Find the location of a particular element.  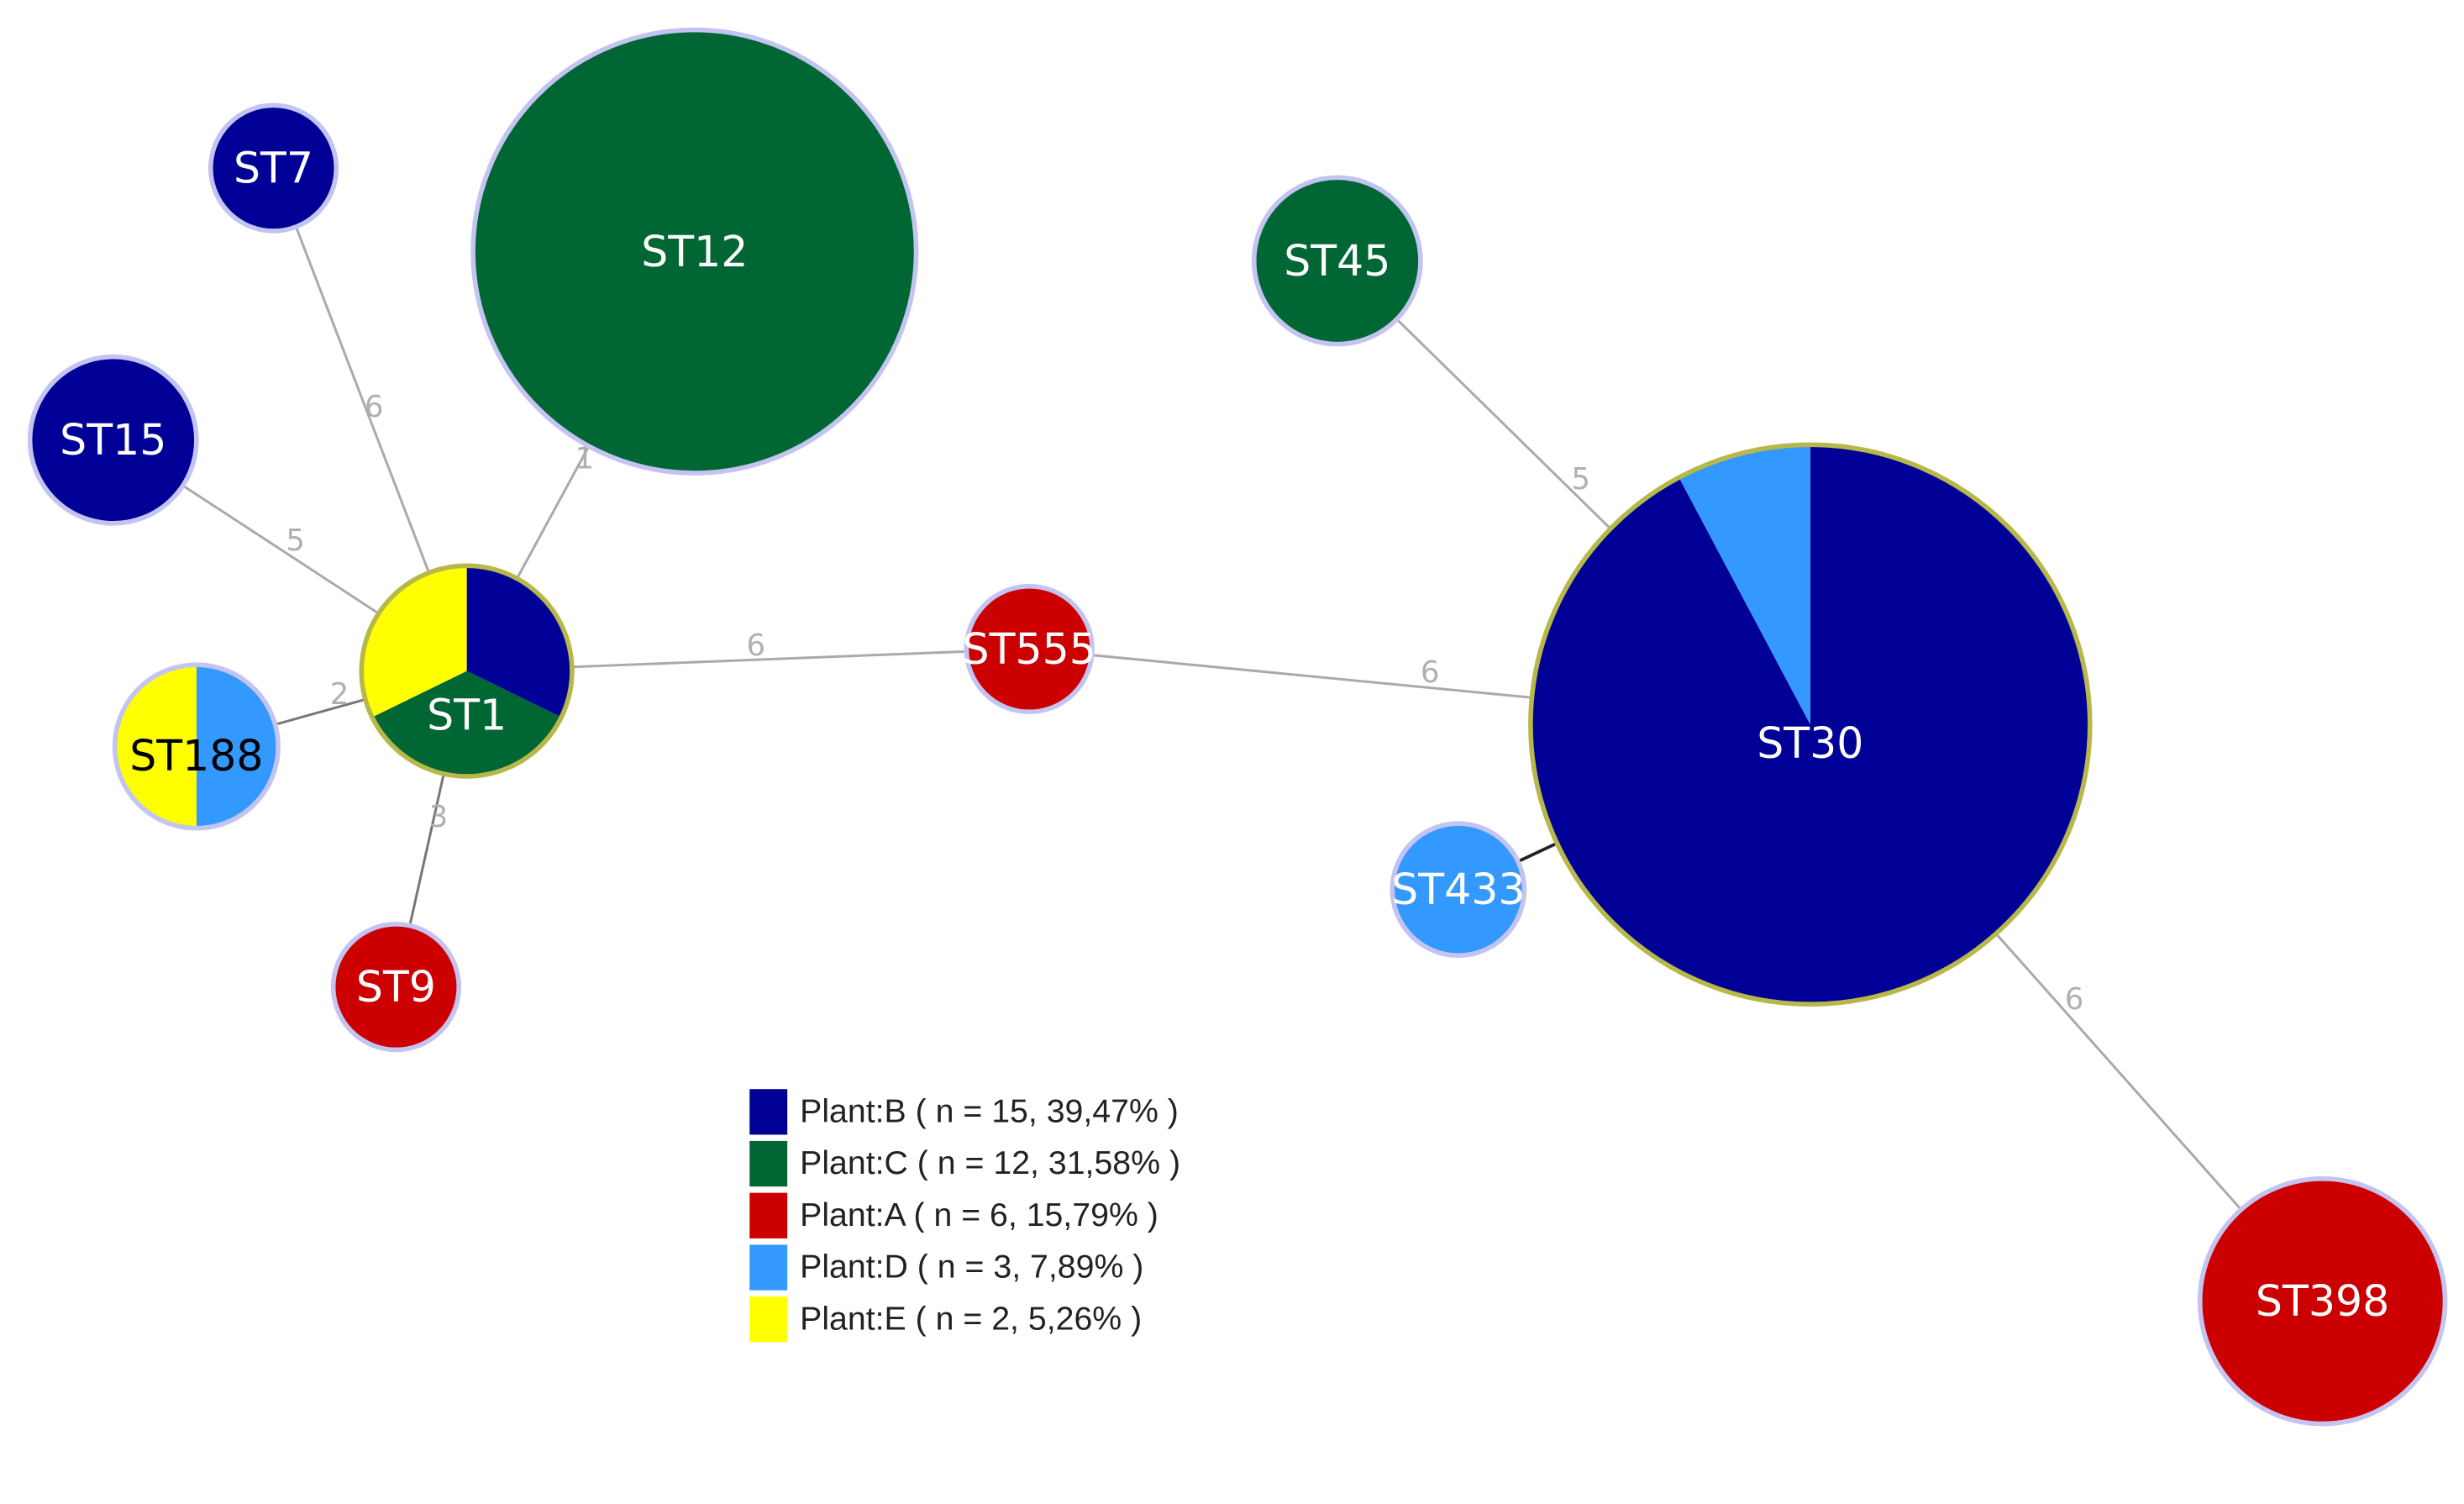

edge-label: 2 is located at coordinates (340, 694).